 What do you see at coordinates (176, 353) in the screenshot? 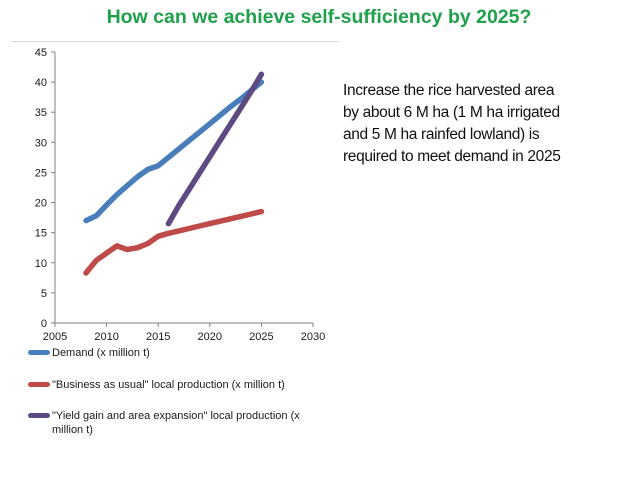
I see `legend-item-demand: Demand (x million t)` at bounding box center [176, 353].